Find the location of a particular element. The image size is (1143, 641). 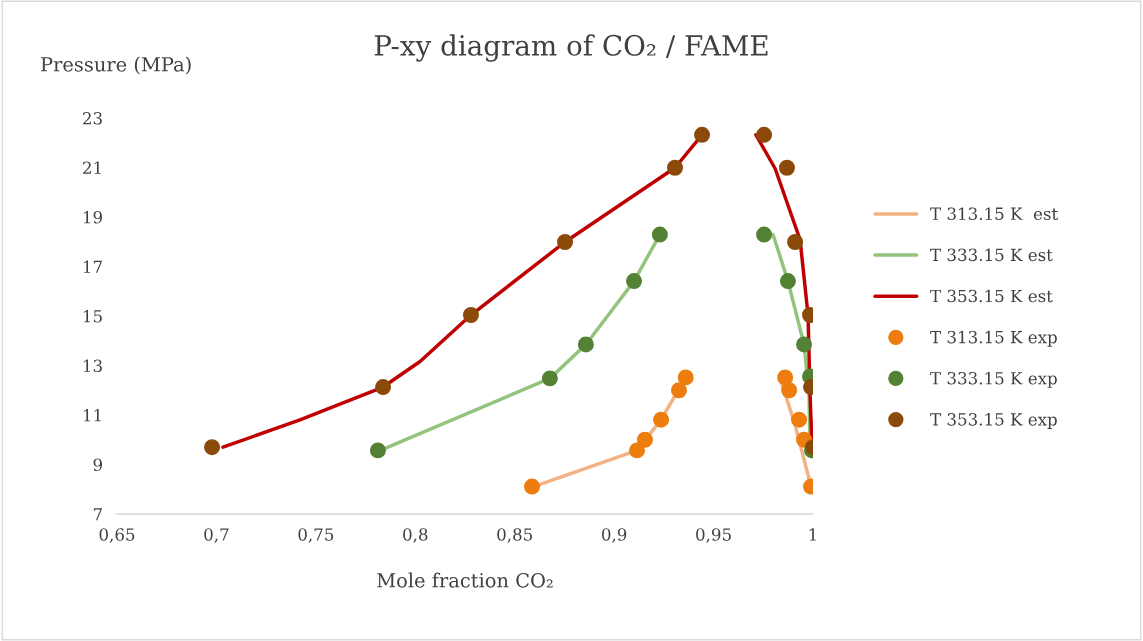

legend-label: T 353.15 K exp is located at coordinates (993, 421).